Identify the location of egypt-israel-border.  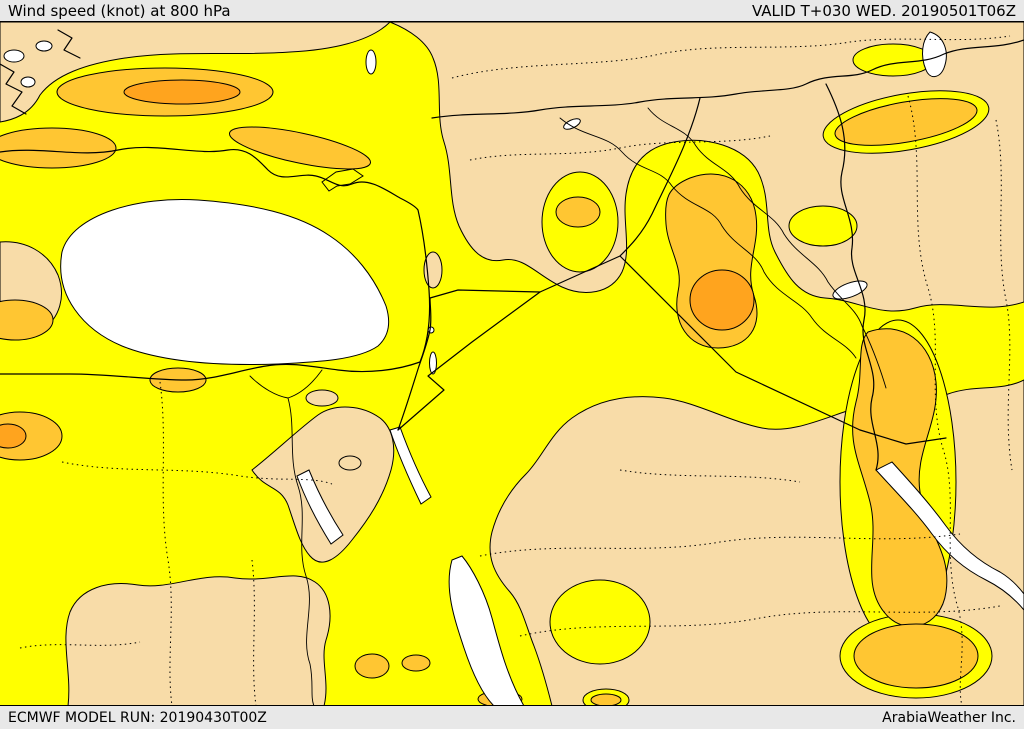
(408, 398).